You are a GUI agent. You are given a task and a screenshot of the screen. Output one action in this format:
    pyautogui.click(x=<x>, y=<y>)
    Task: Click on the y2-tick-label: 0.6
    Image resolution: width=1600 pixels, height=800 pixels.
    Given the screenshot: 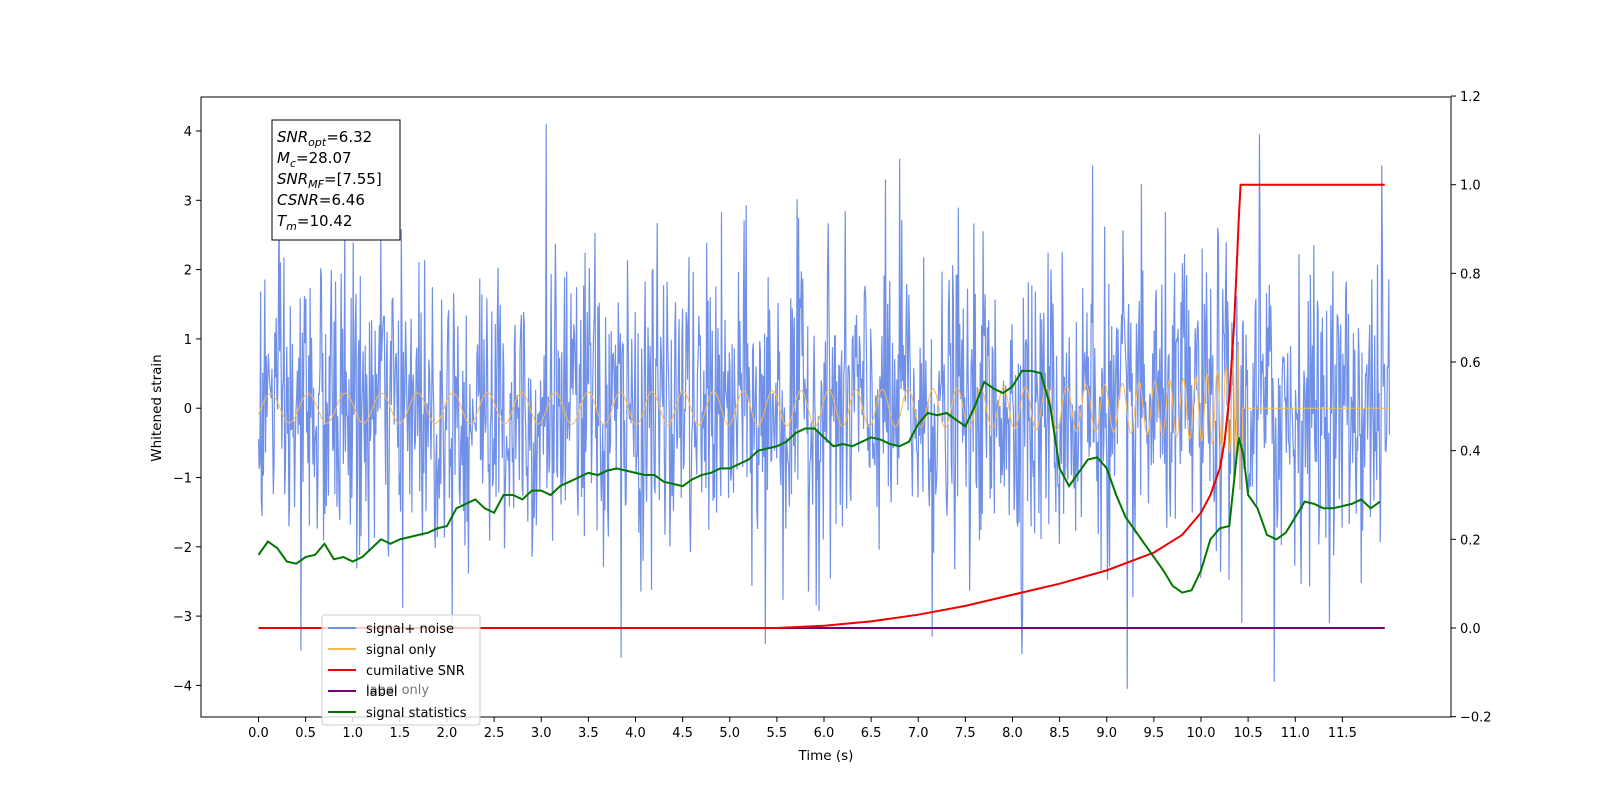 What is the action you would take?
    pyautogui.click(x=1470, y=363)
    